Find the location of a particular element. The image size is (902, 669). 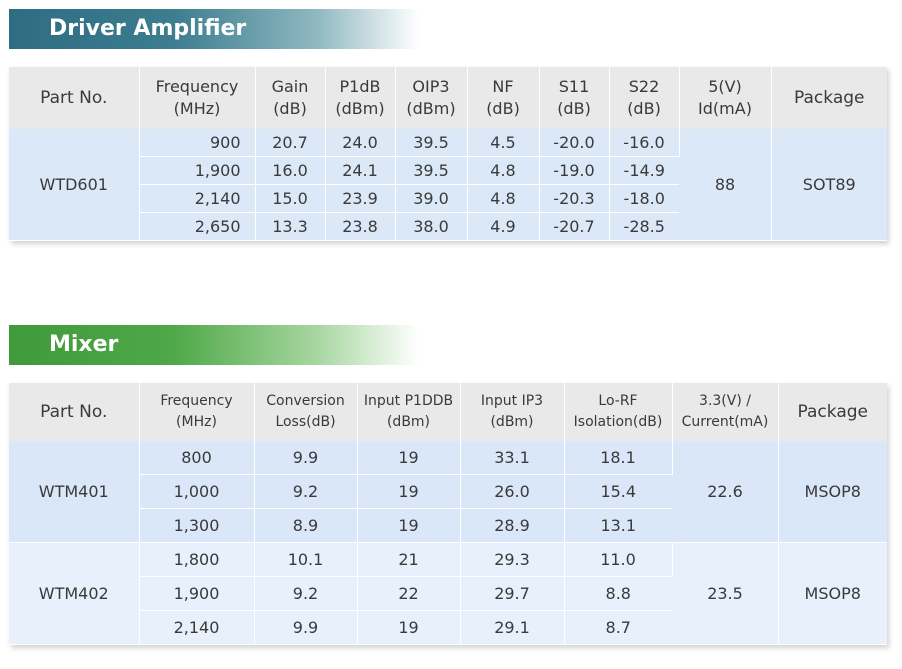

table-row: 1,300 8.9 19 28.9 13.1 is located at coordinates (448, 525).